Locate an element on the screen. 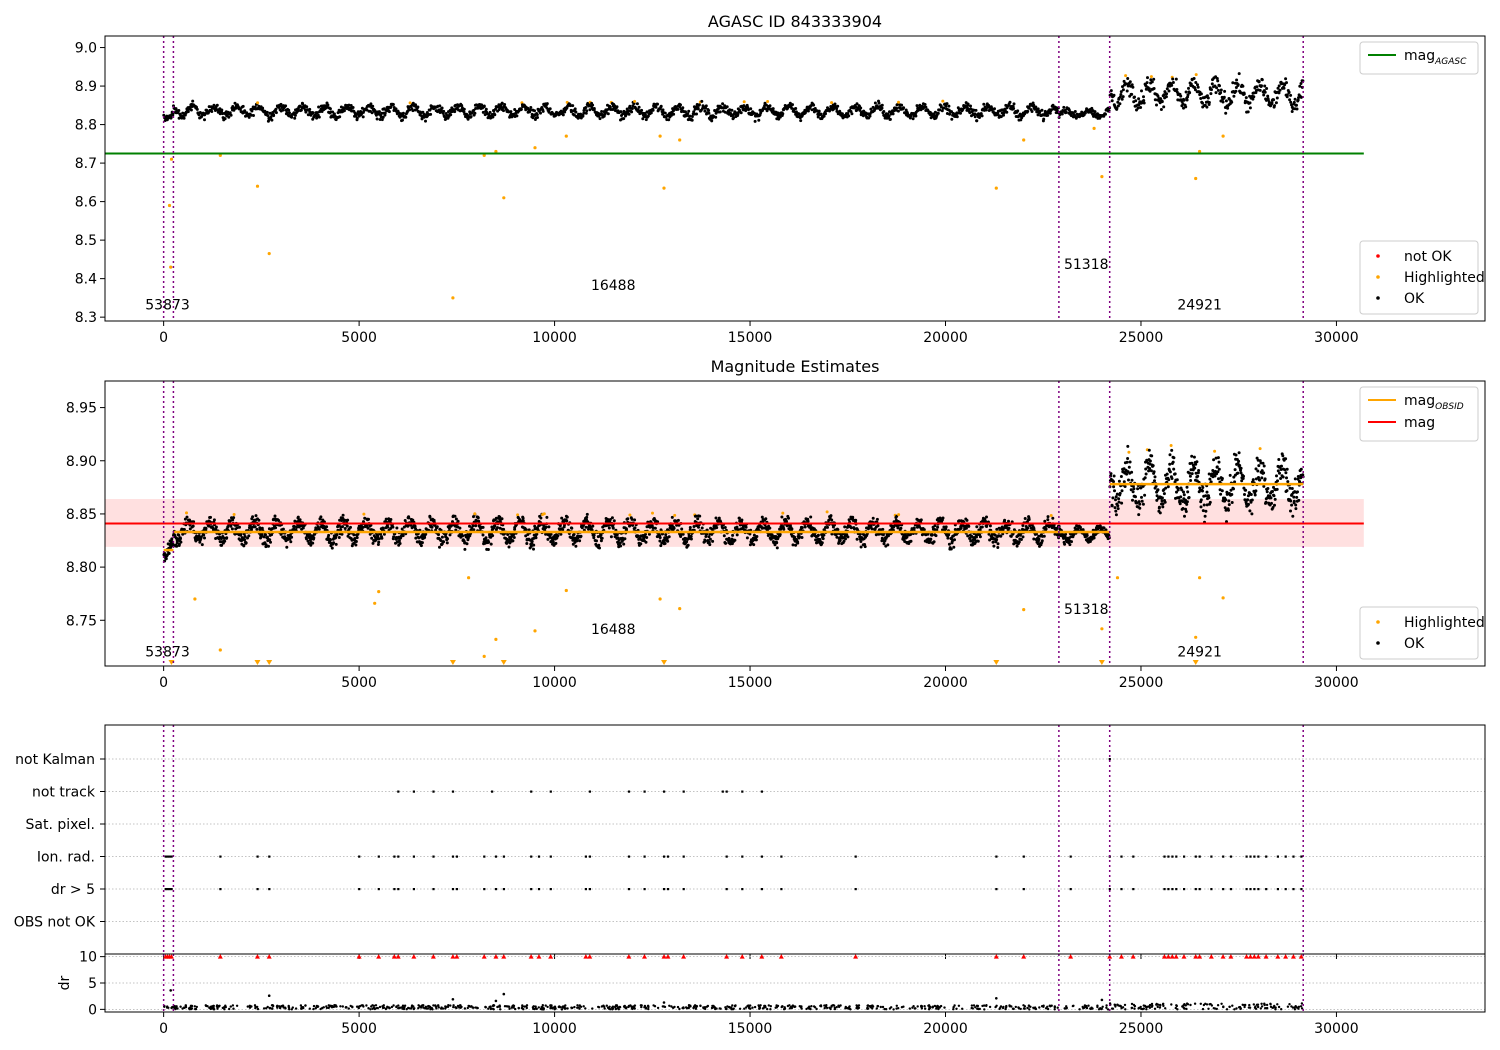 Image resolution: width=1500 pixels, height=1050 pixels. highlighted-point is located at coordinates (186, 513).